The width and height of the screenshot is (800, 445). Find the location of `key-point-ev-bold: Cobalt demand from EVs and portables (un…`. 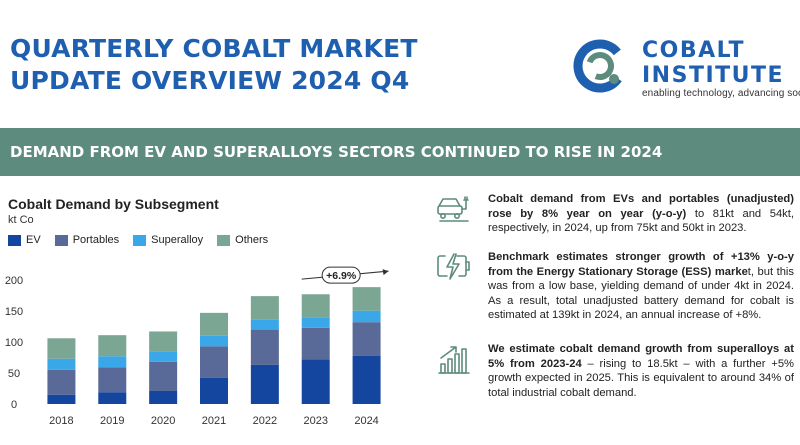

key-point-ev-bold: Cobalt demand from EVs and portables (un… is located at coordinates (641, 206).